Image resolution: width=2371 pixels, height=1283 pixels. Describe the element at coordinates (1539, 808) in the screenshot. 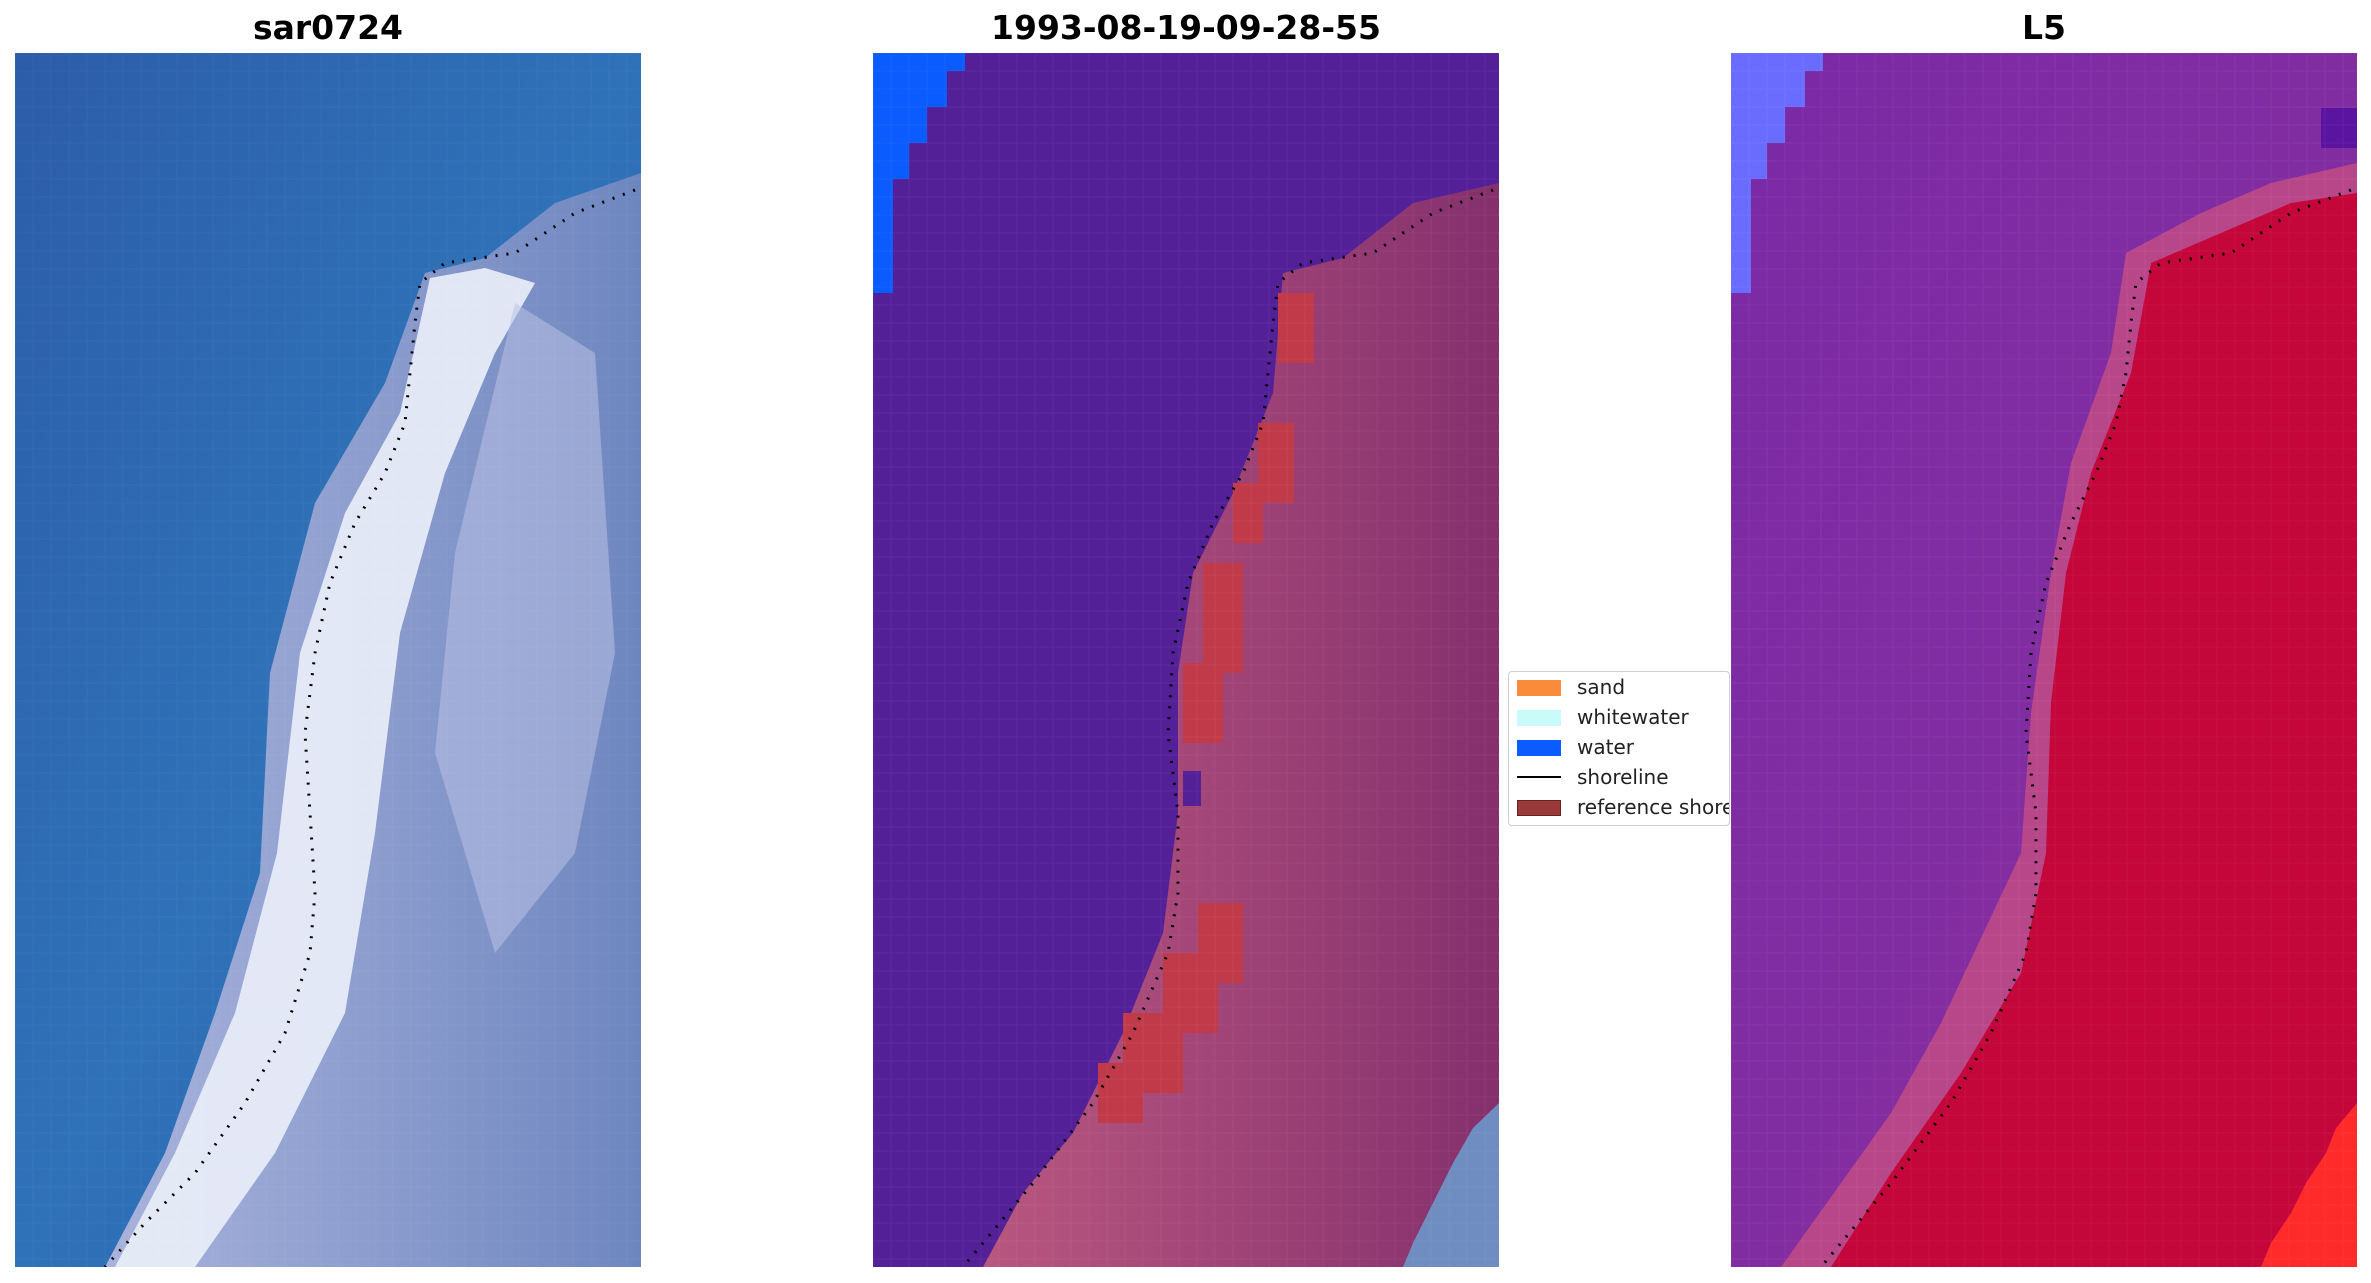

I see `reference-shoreline-swatch` at that location.